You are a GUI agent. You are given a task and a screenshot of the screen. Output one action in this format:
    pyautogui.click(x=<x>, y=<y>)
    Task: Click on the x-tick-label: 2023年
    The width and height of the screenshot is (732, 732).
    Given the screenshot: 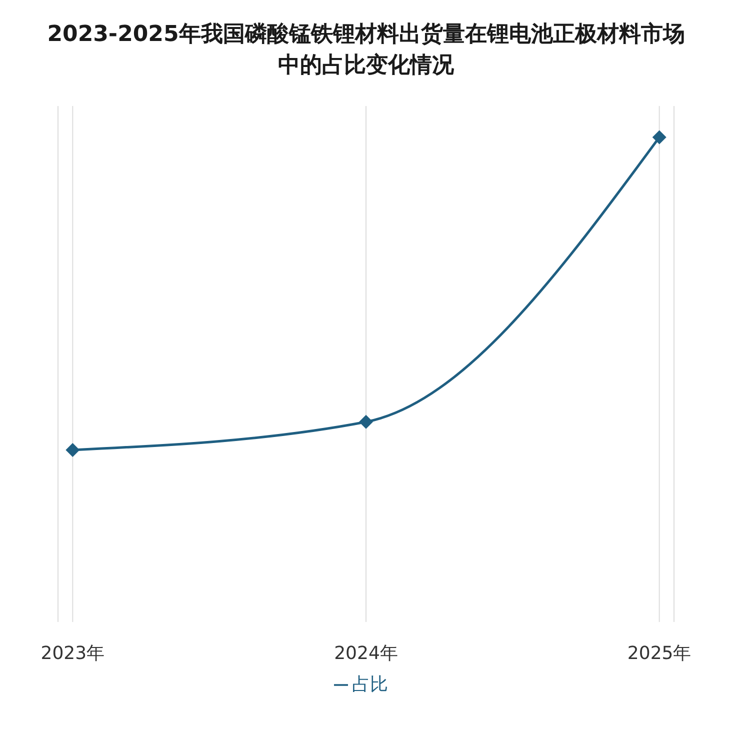 What is the action you would take?
    pyautogui.click(x=72, y=653)
    